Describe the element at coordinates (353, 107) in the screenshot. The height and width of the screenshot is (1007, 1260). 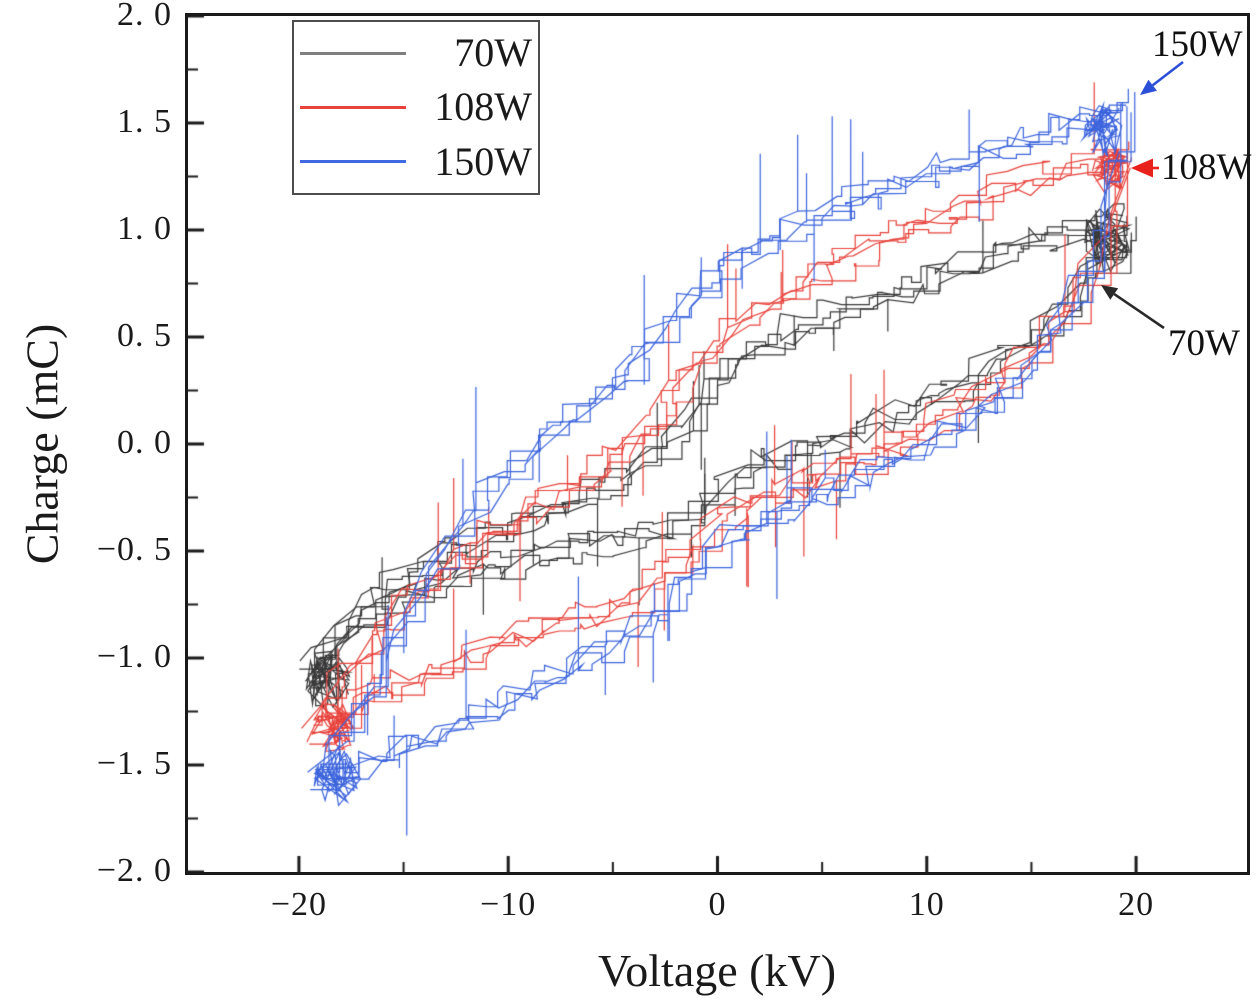
I see `legend-line-swatch-108w` at that location.